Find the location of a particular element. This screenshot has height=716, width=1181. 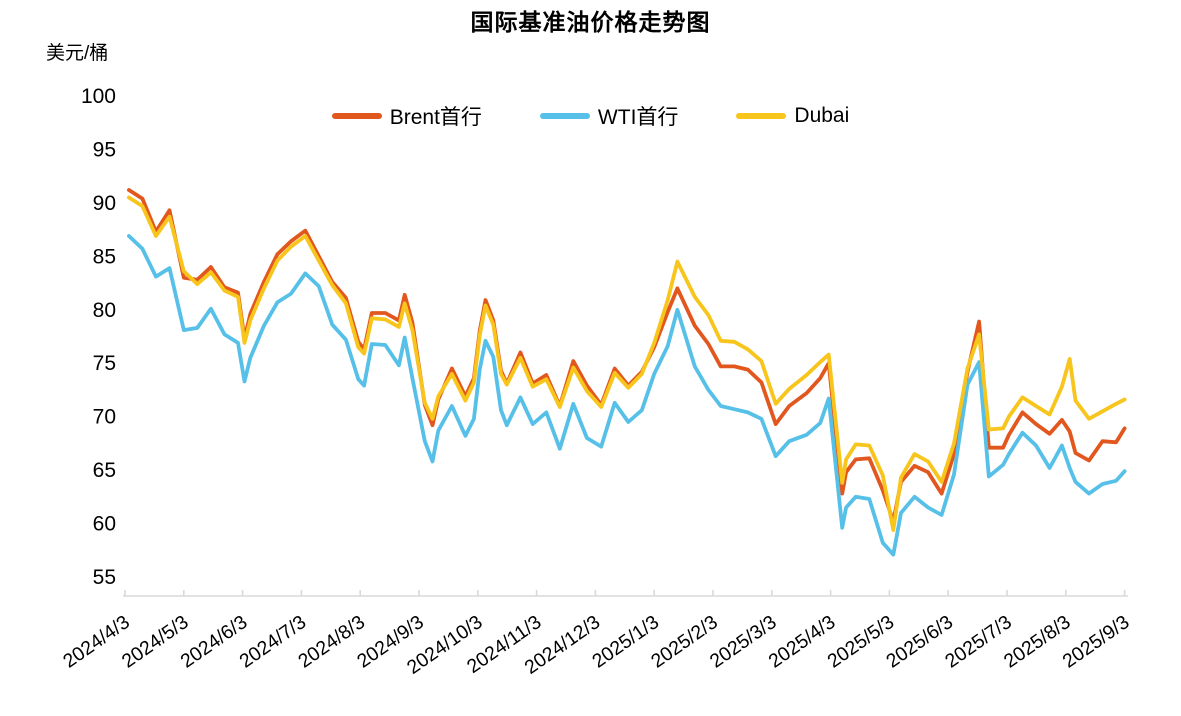

x-tick-label: 2025/6/3 is located at coordinates (919, 642).